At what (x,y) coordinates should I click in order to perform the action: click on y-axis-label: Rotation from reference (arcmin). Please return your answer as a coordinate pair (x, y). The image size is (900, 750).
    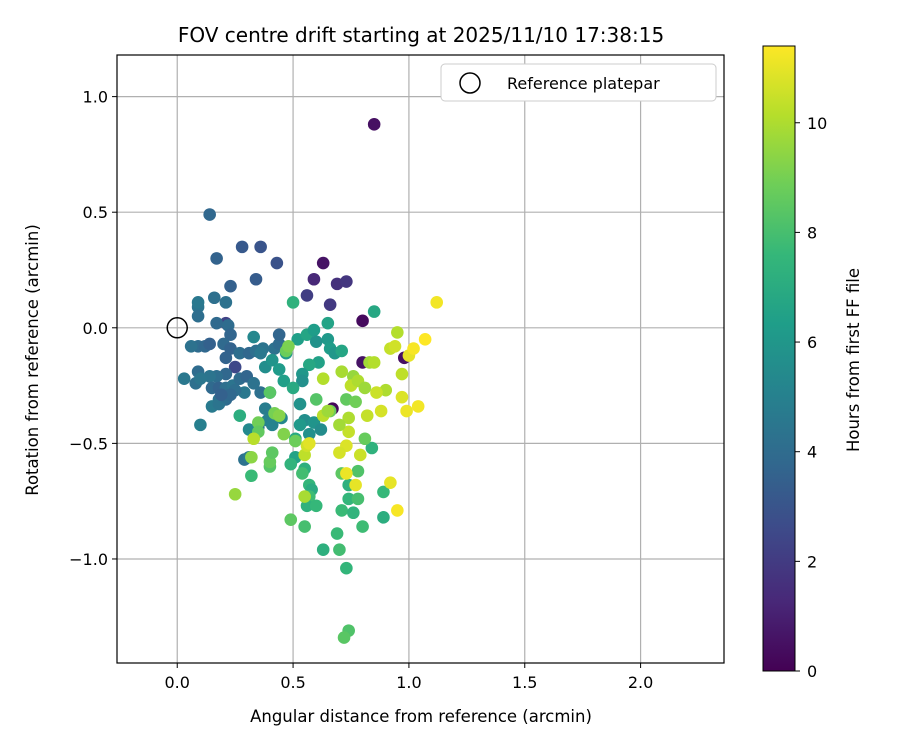
    Looking at the image, I should click on (32, 360).